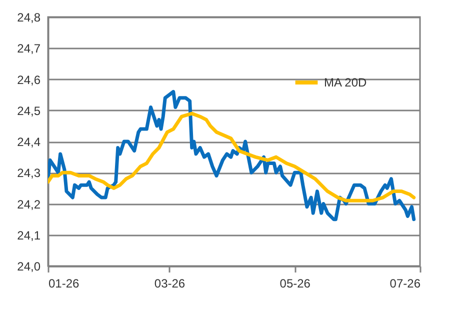 The width and height of the screenshot is (454, 310). I want to click on x-tick-label: 05-26, so click(295, 283).